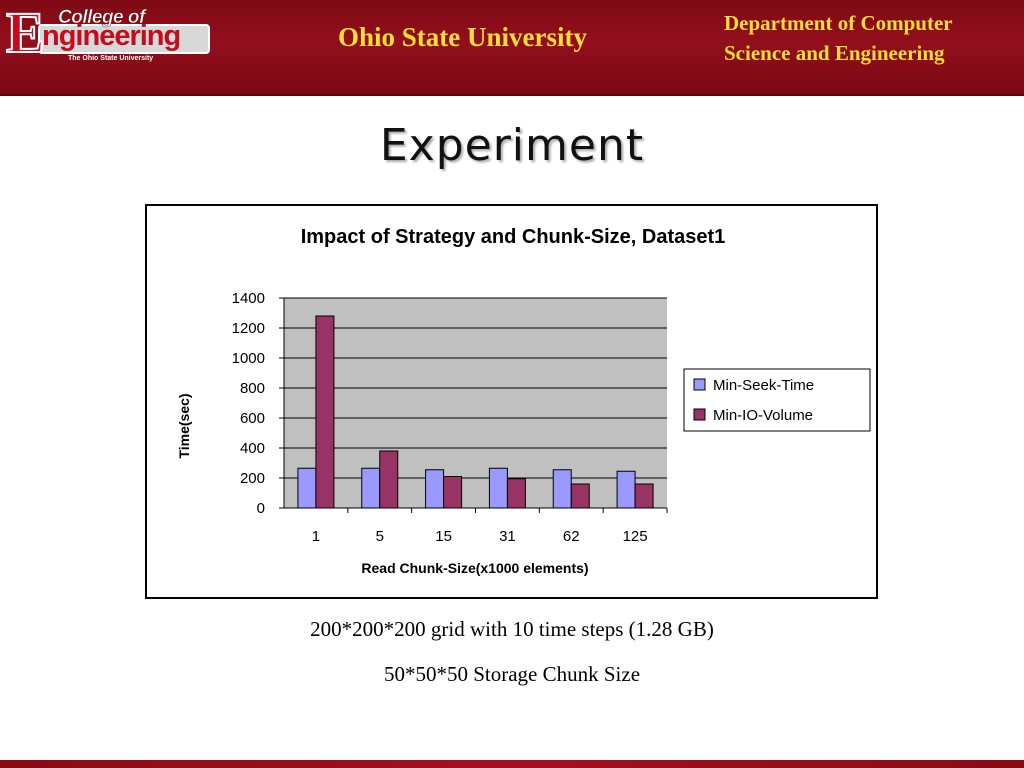 The height and width of the screenshot is (768, 1024). What do you see at coordinates (507, 536) in the screenshot?
I see `x-tick-label: 31` at bounding box center [507, 536].